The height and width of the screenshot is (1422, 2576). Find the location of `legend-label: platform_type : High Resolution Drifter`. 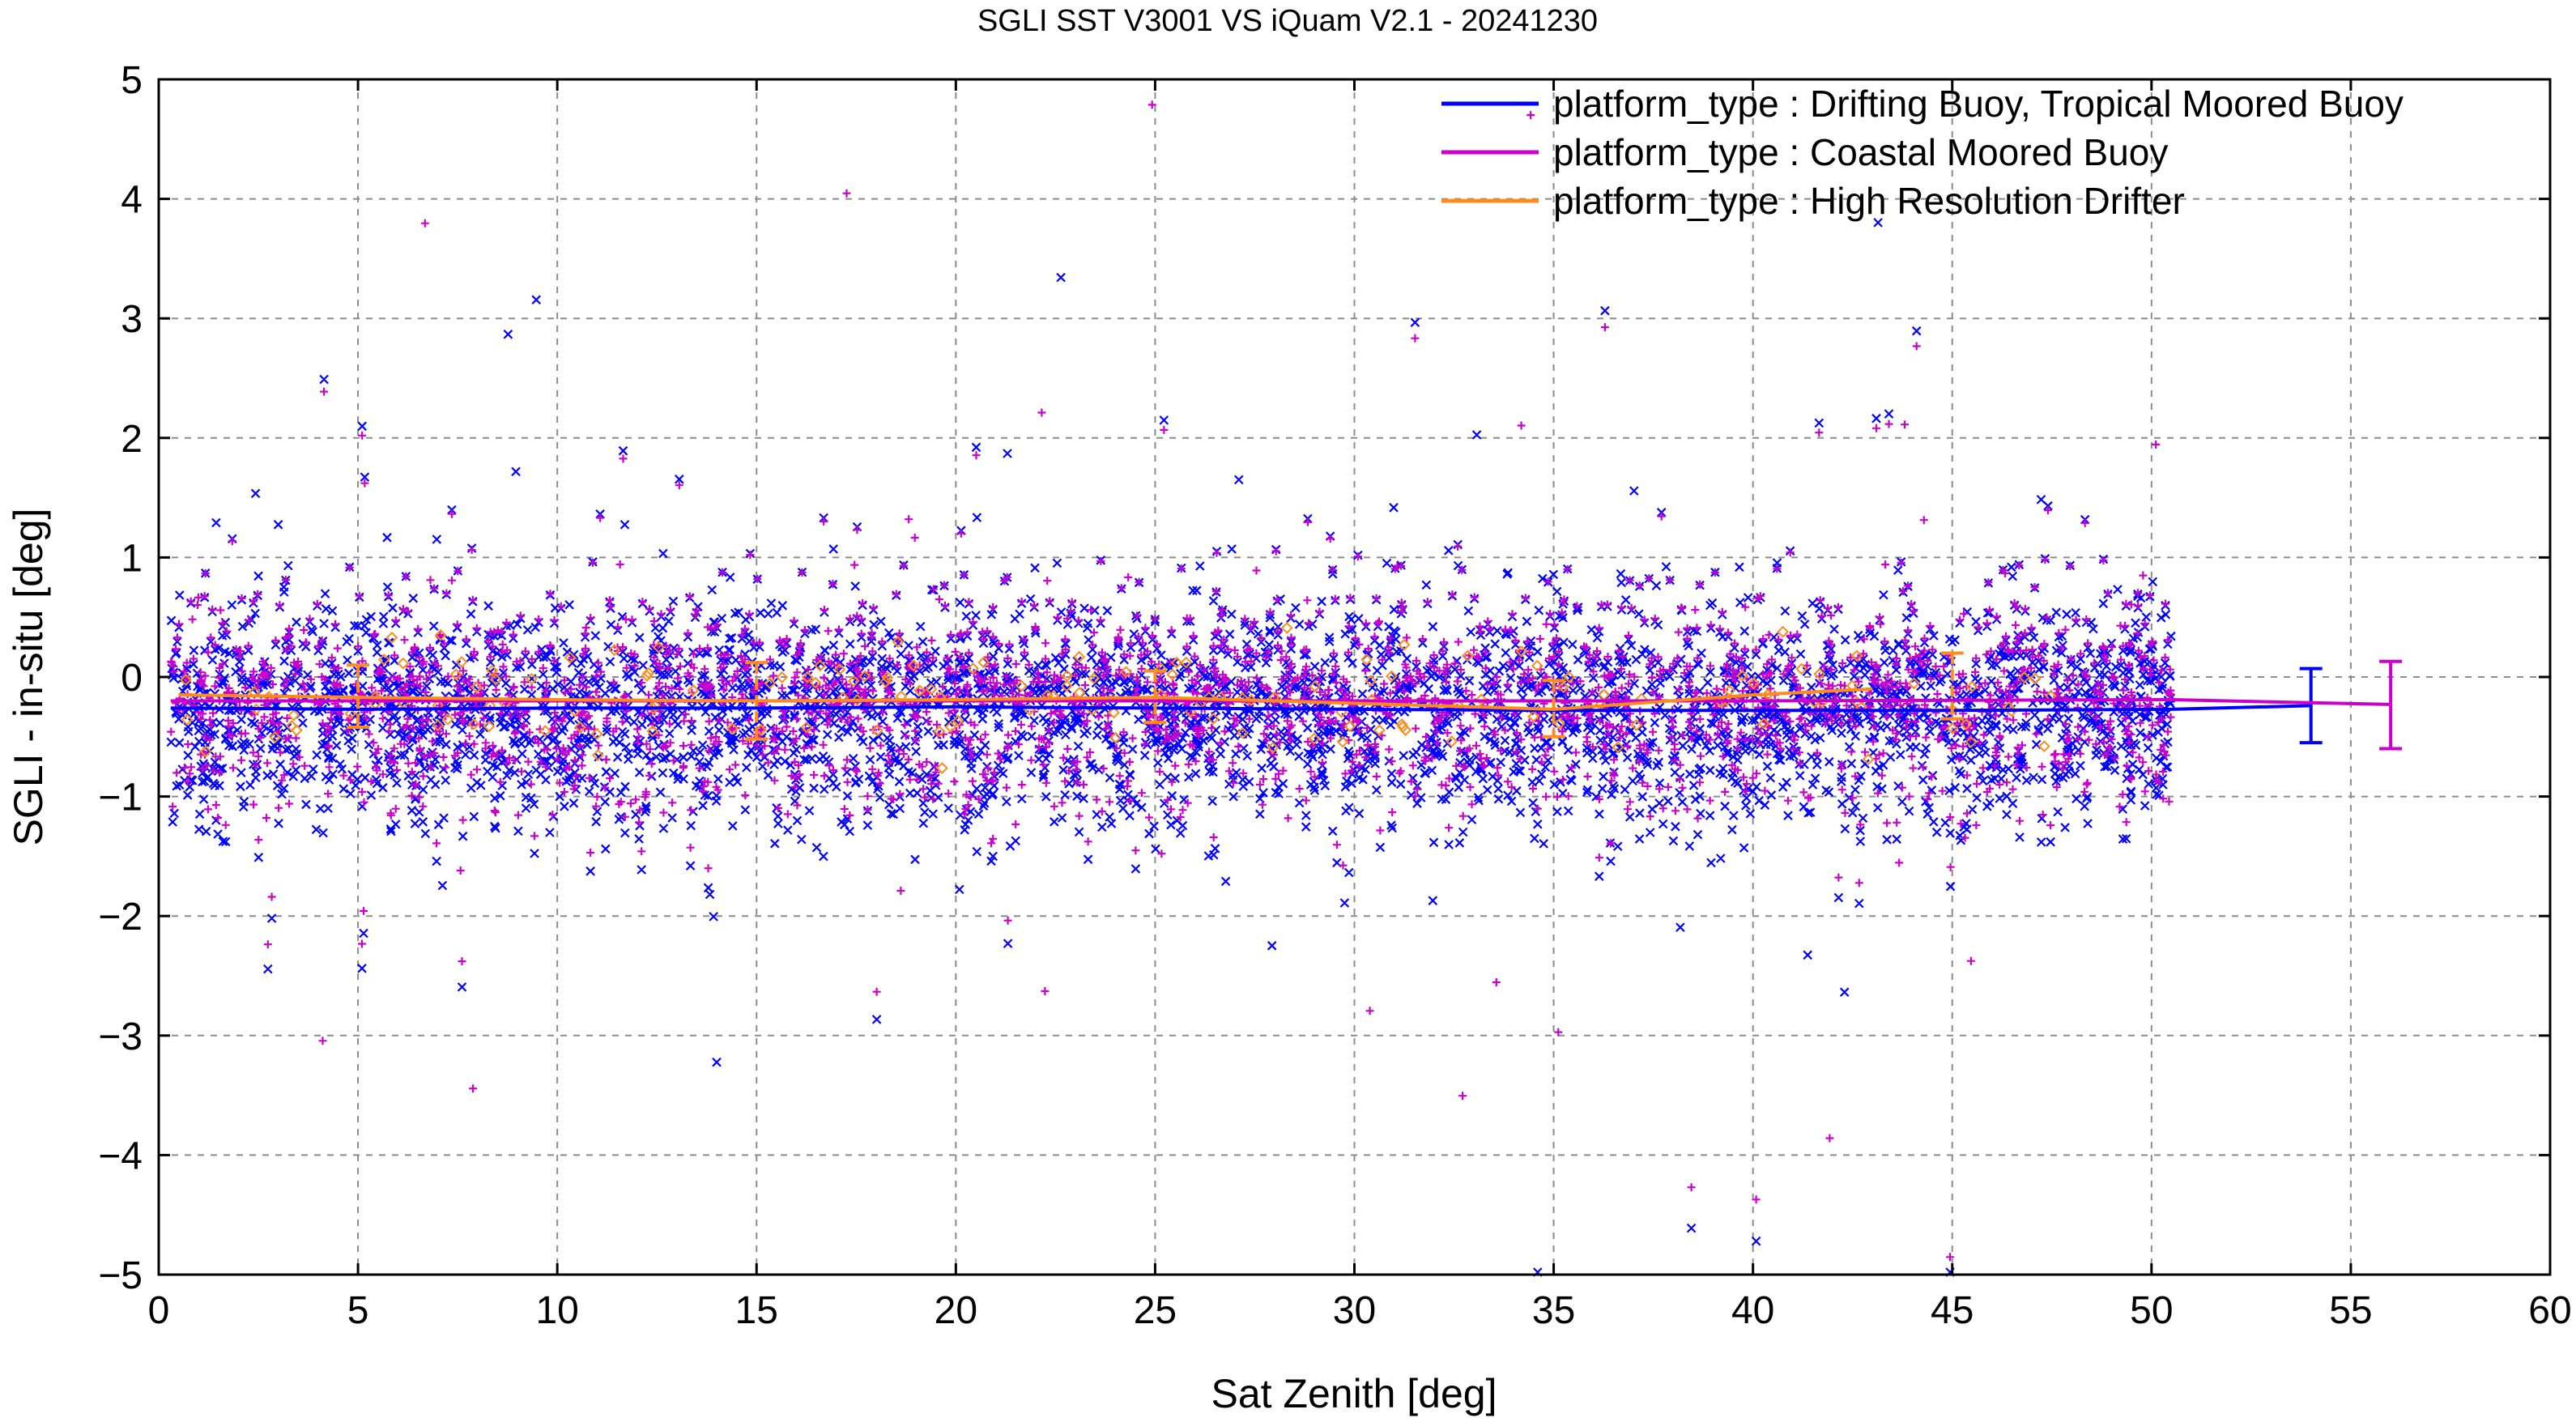

legend-label: platform_type : High Resolution Drifter is located at coordinates (1869, 201).